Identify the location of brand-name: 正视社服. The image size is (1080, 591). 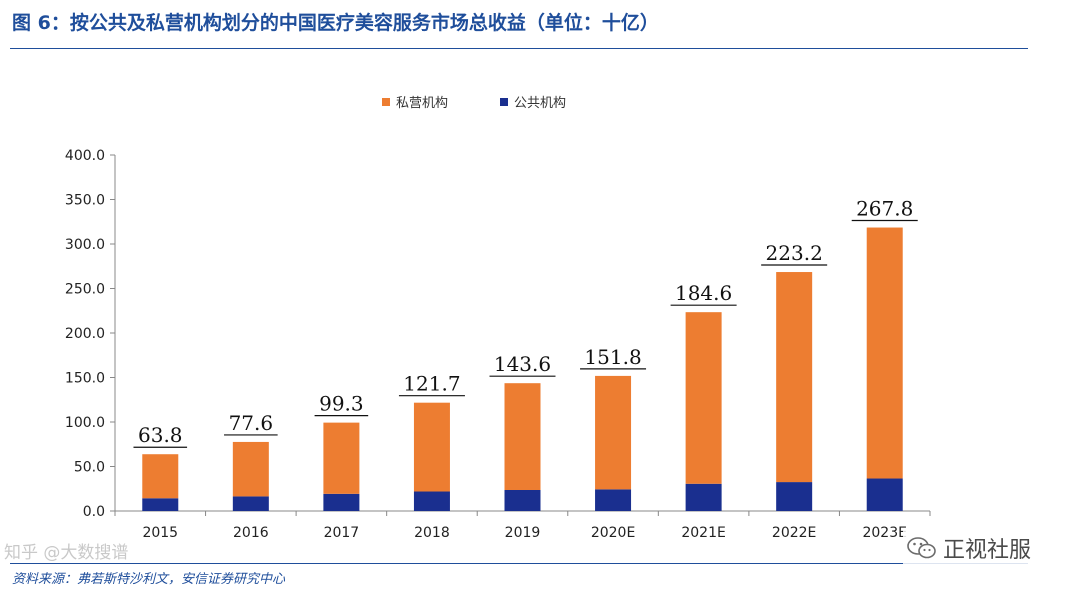
(987, 550).